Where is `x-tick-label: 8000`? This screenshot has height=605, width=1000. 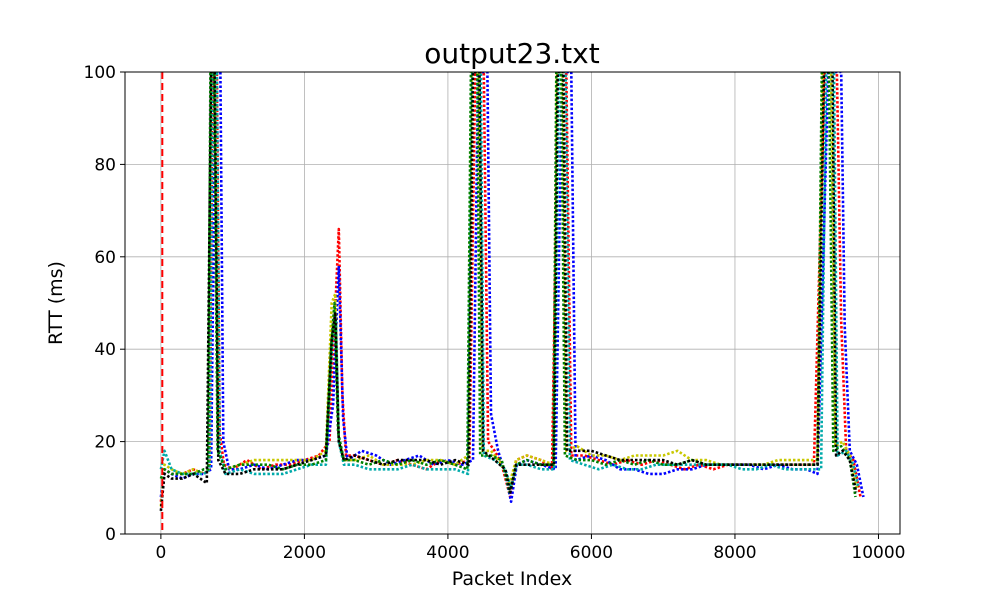
x-tick-label: 8000 is located at coordinates (734, 553).